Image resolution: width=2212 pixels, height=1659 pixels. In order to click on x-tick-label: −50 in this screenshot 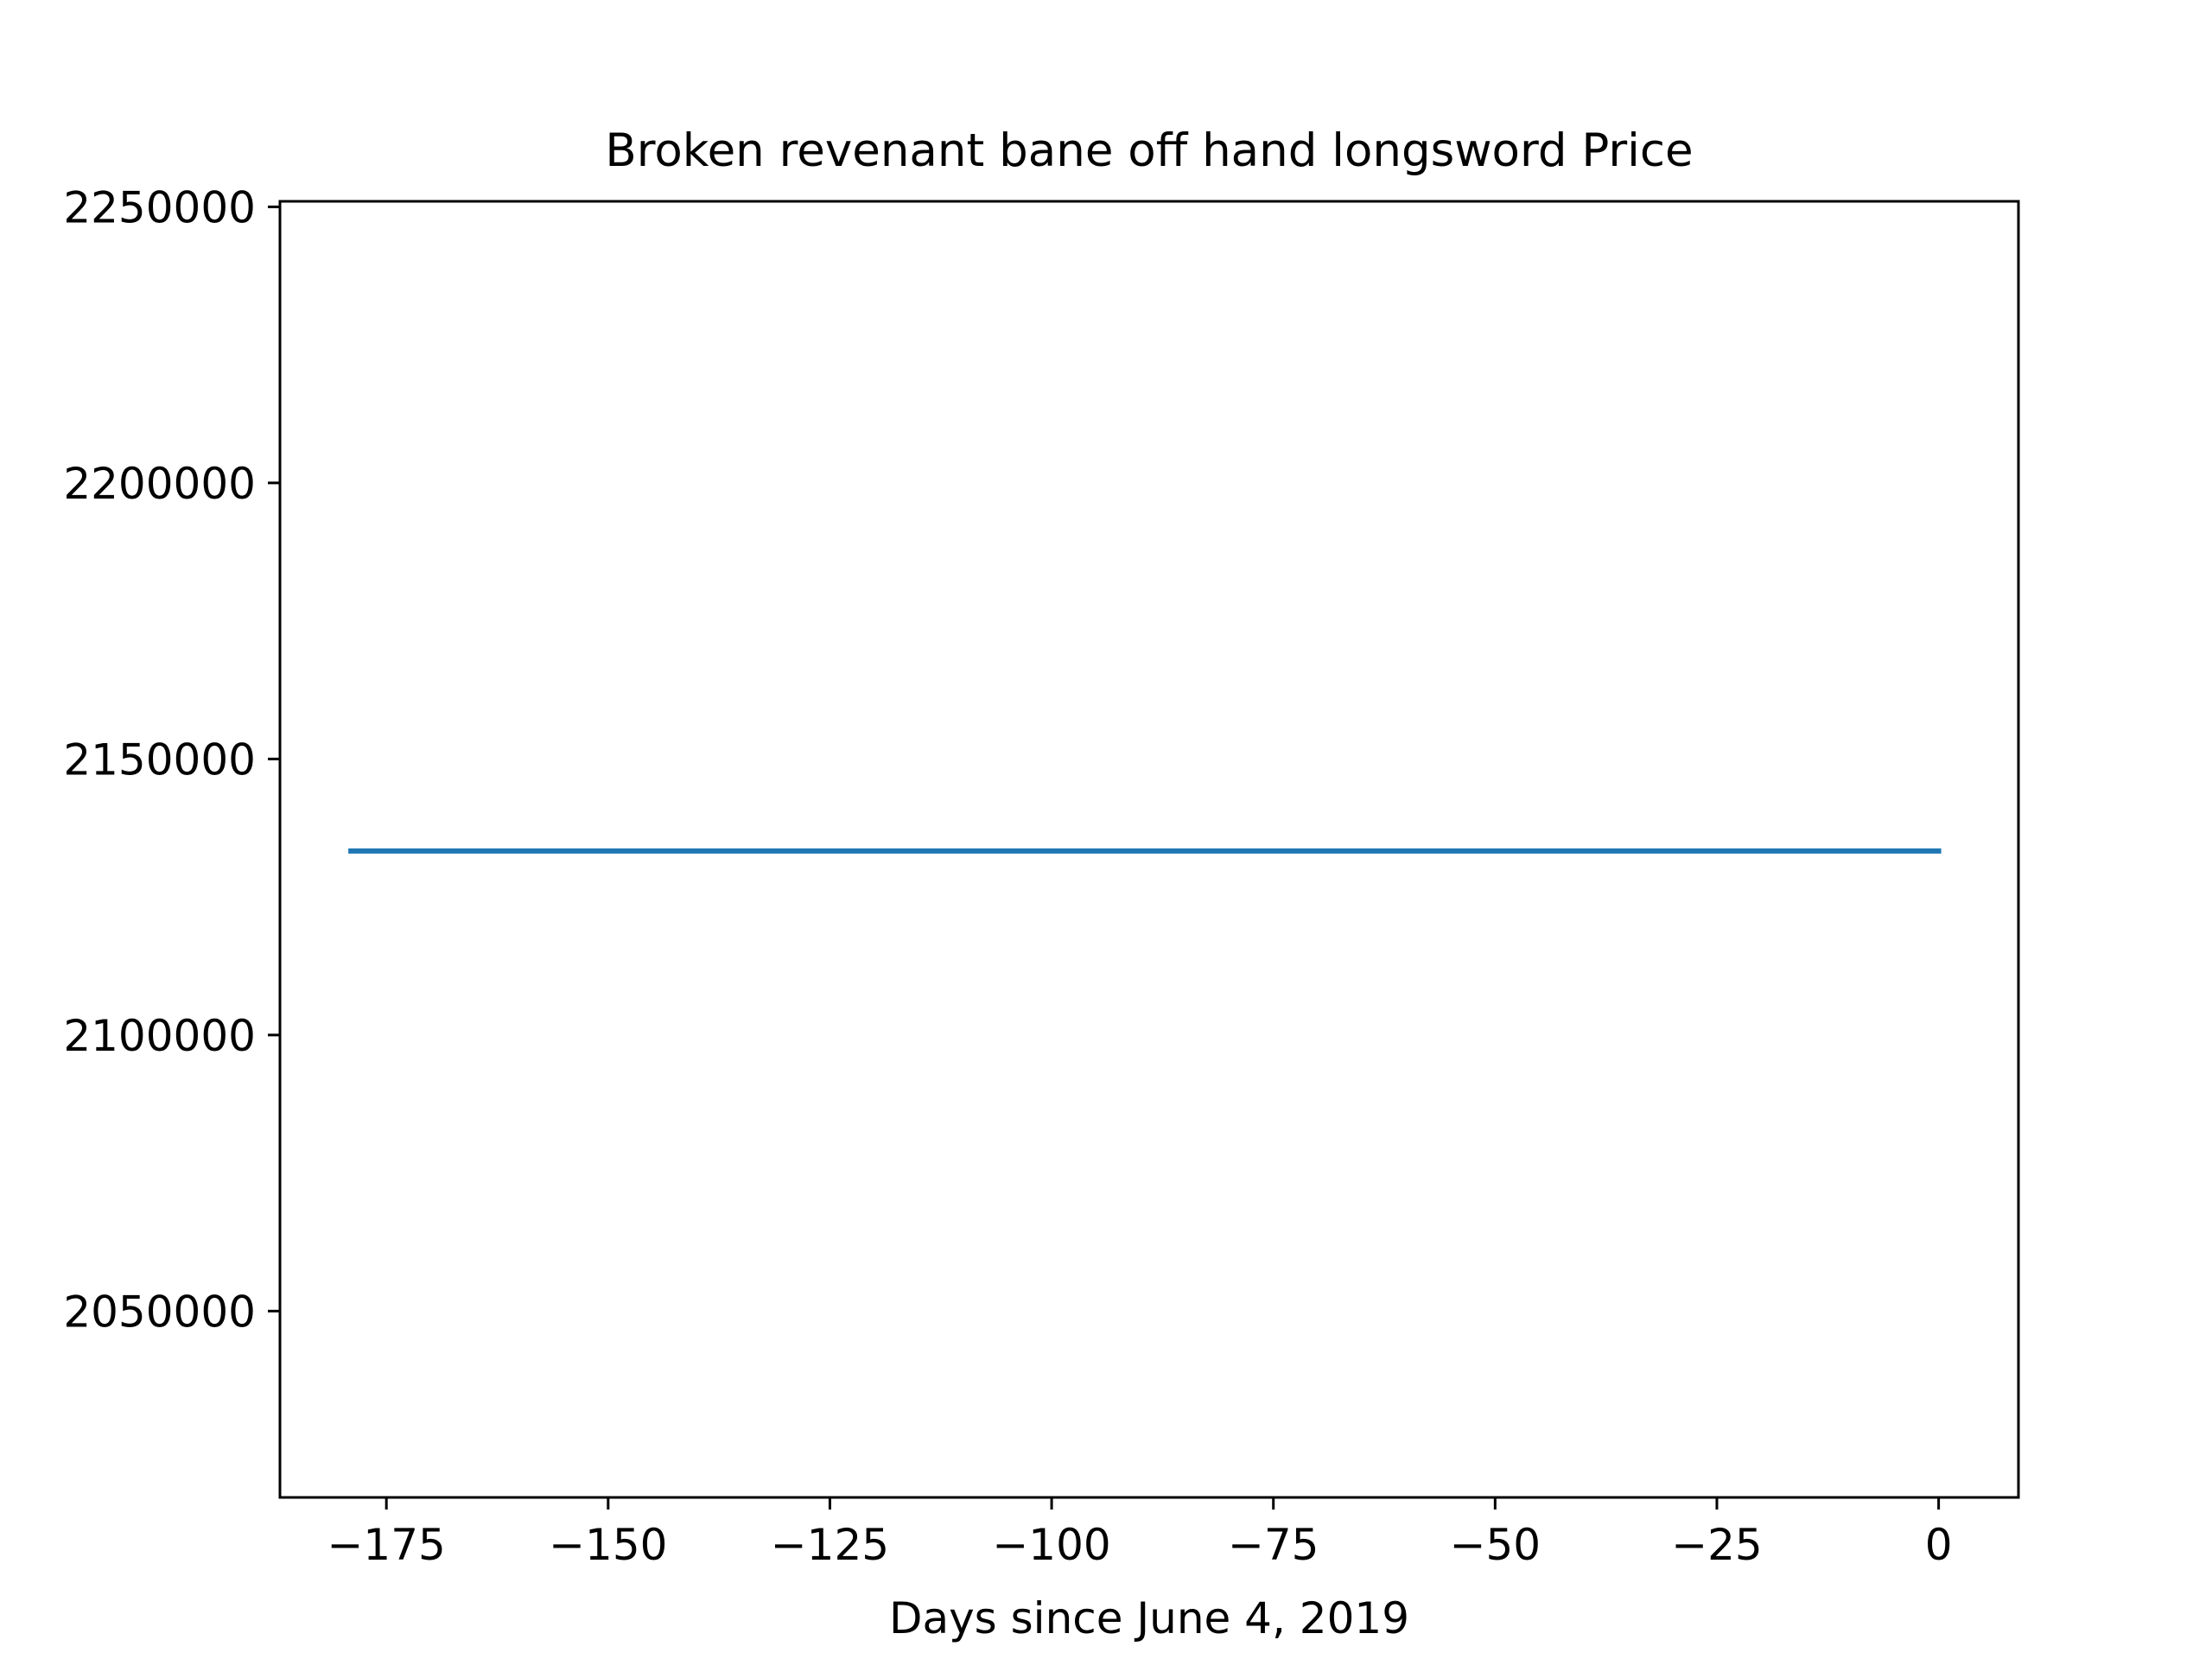, I will do `click(1495, 1545)`.